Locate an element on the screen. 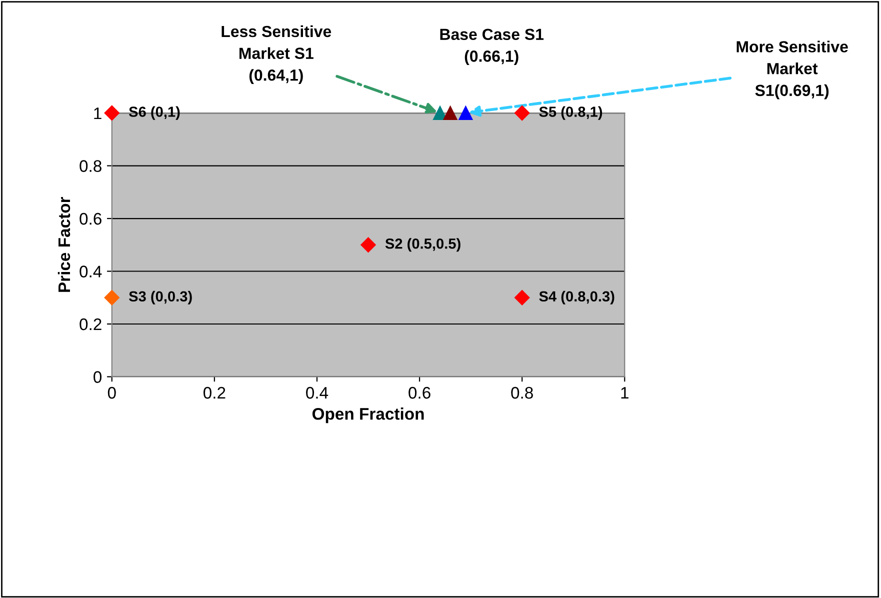 Image resolution: width=881 pixels, height=598 pixels. series-label: S4 (0.8,0.3) is located at coordinates (576, 297).